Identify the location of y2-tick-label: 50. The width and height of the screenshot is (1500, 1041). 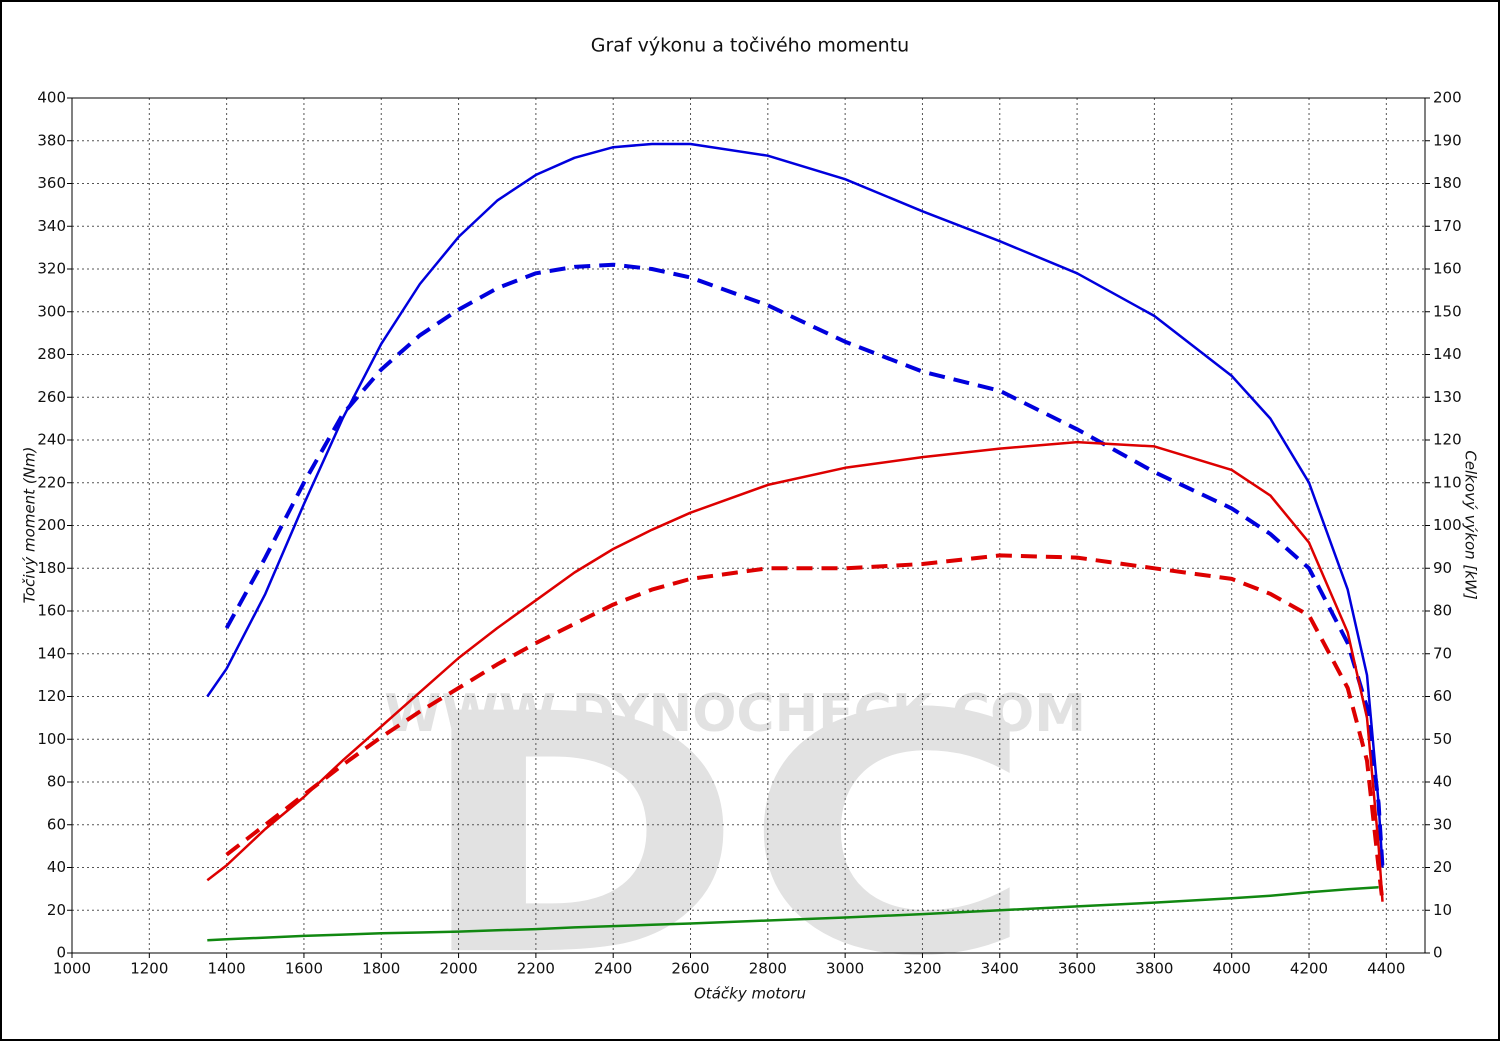
(1442, 739).